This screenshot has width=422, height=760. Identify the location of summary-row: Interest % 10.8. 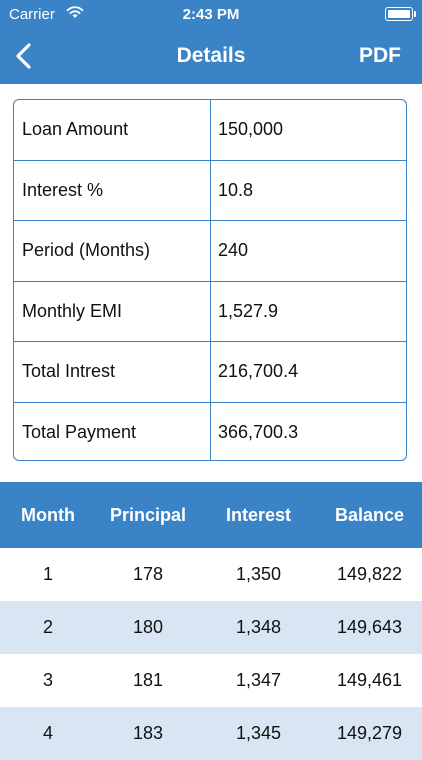
(210, 190).